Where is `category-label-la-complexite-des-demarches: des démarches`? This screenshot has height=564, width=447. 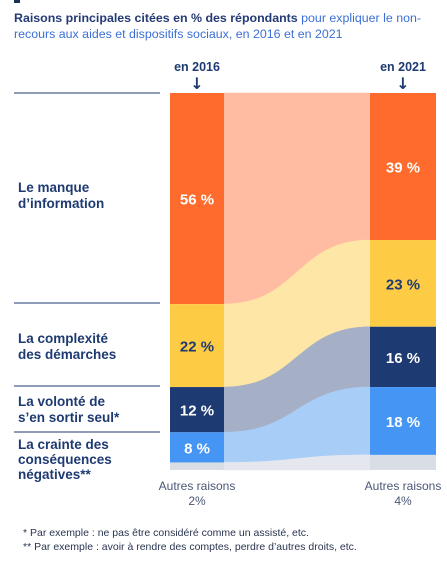
category-label-la-complexite-des-demarches: des démarches is located at coordinates (67, 354).